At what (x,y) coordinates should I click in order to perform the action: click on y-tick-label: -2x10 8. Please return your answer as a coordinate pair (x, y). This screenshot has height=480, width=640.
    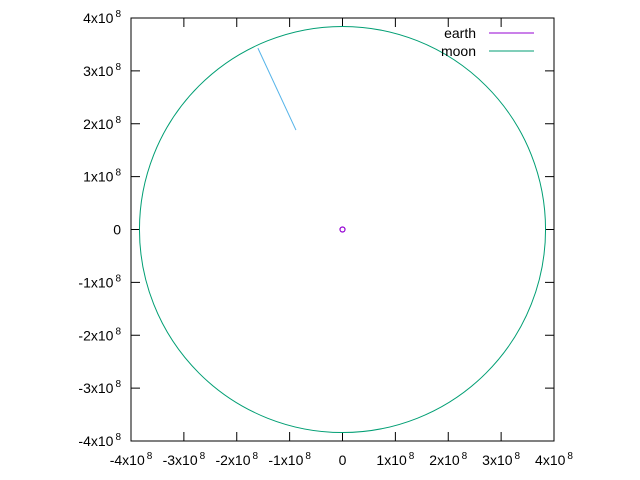
    Looking at the image, I should click on (99, 334).